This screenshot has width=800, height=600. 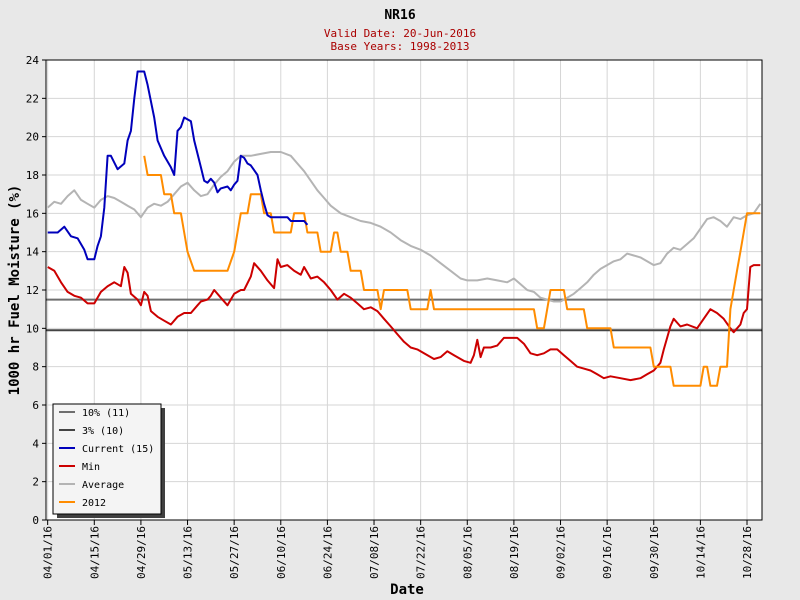 What do you see at coordinates (35, 367) in the screenshot?
I see `y-tick-label: 8` at bounding box center [35, 367].